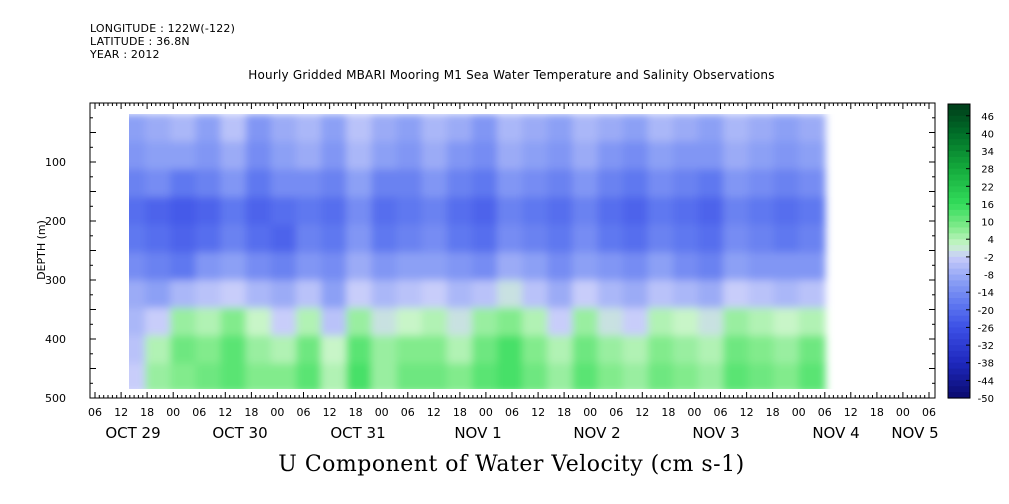 The width and height of the screenshot is (1009, 504). Describe the element at coordinates (959, 251) in the screenshot. I see `colorbar-frame` at that location.